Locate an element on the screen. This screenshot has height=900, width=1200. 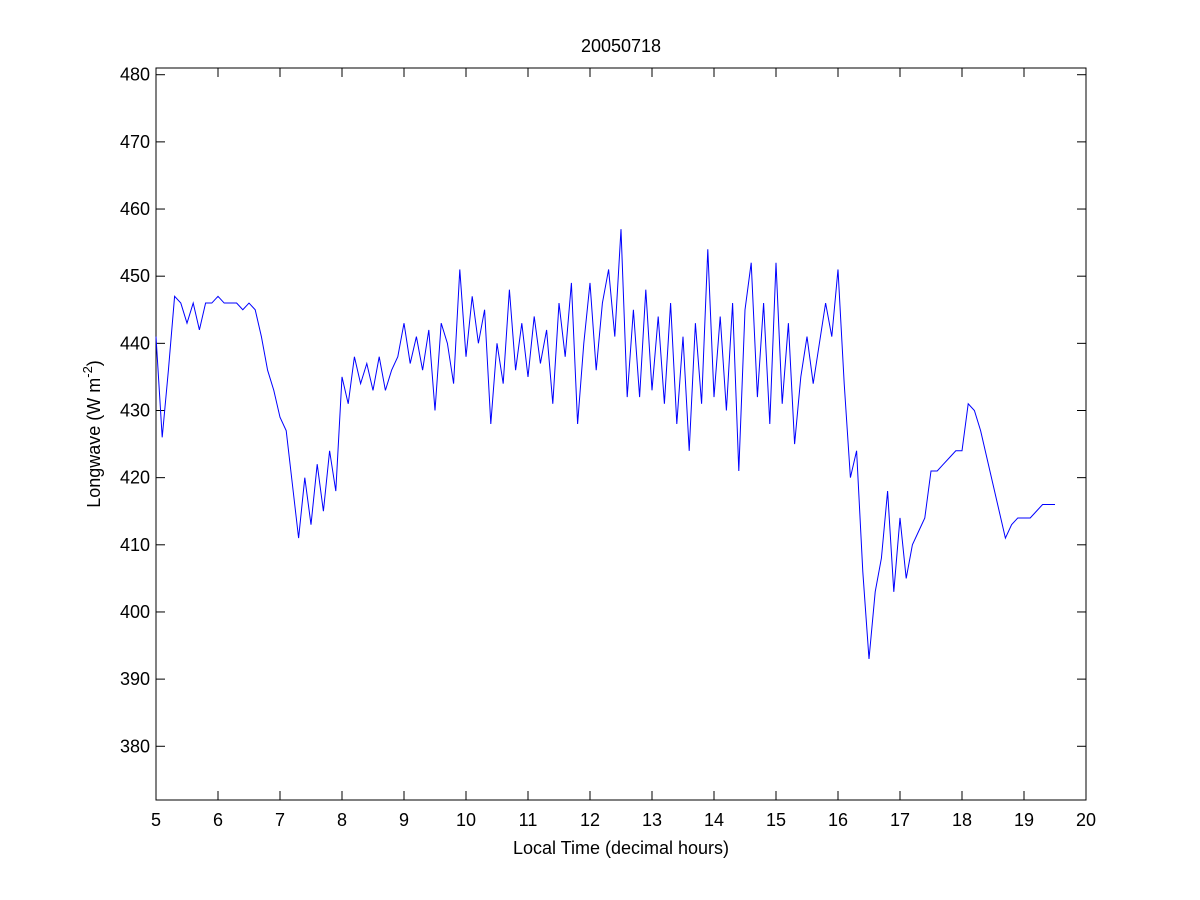
y-axis-label-exponent: -2 is located at coordinates (87, 372).